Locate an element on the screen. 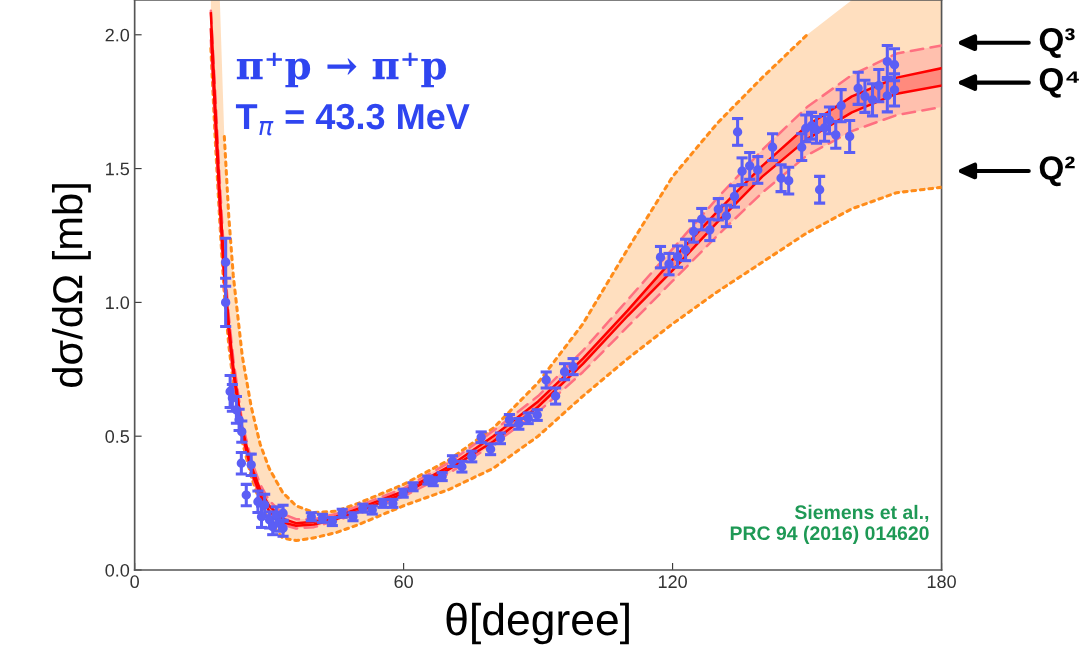 This screenshot has height=669, width=1086. y-axis-title: dσ/dΩ [mb] is located at coordinates (71, 285).